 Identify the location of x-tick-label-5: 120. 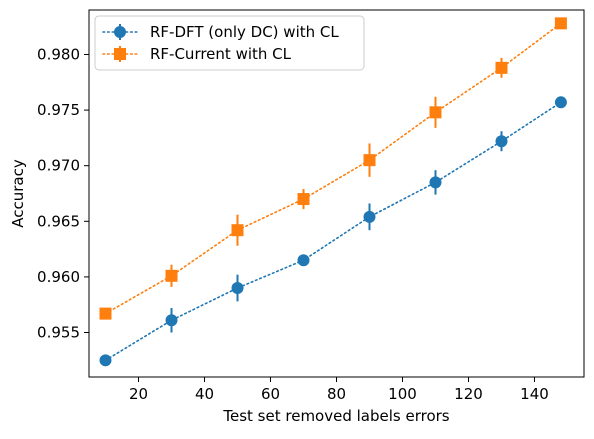
(468, 394).